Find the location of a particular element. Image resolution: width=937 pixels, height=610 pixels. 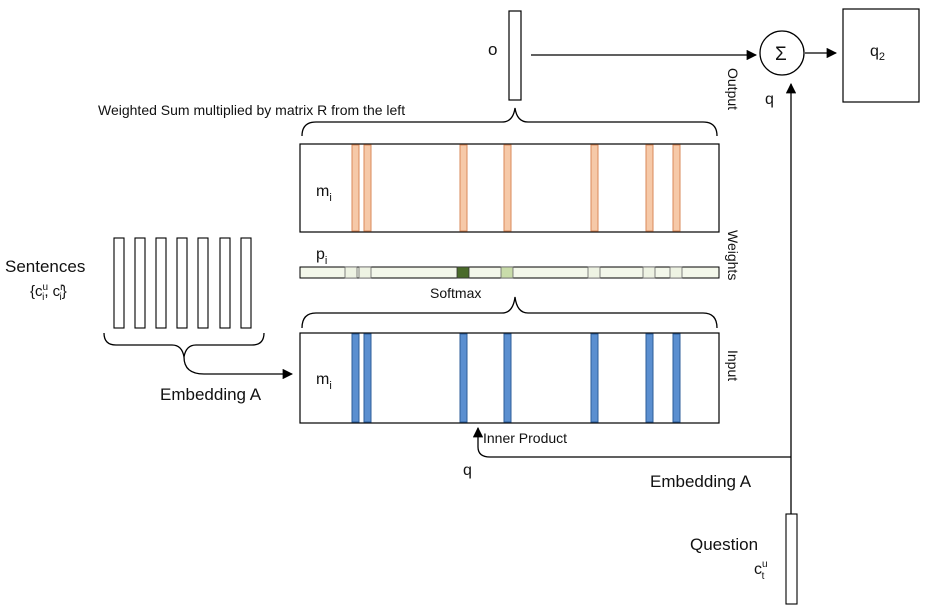

softmax-label: Softmax is located at coordinates (455, 293).